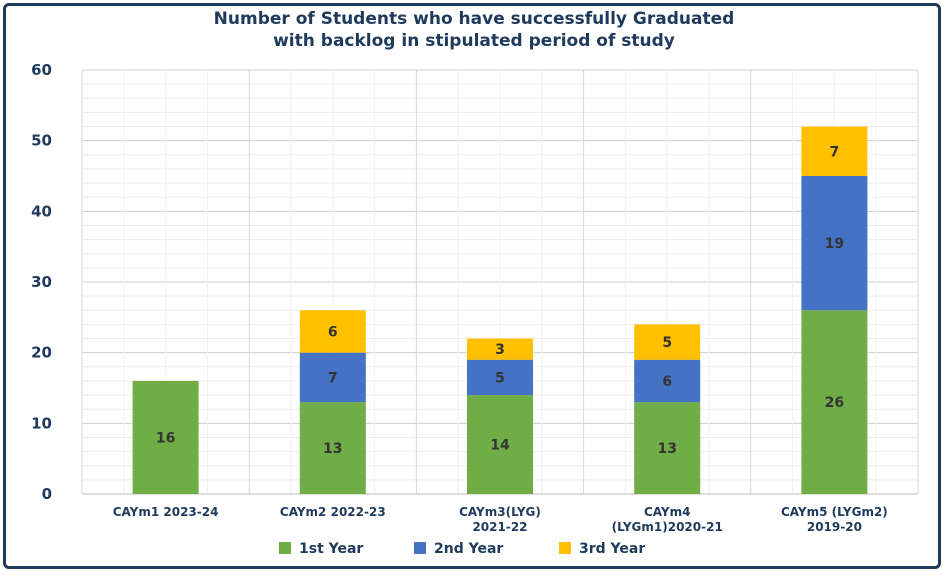 The width and height of the screenshot is (948, 576). I want to click on data-label: 14, so click(500, 446).